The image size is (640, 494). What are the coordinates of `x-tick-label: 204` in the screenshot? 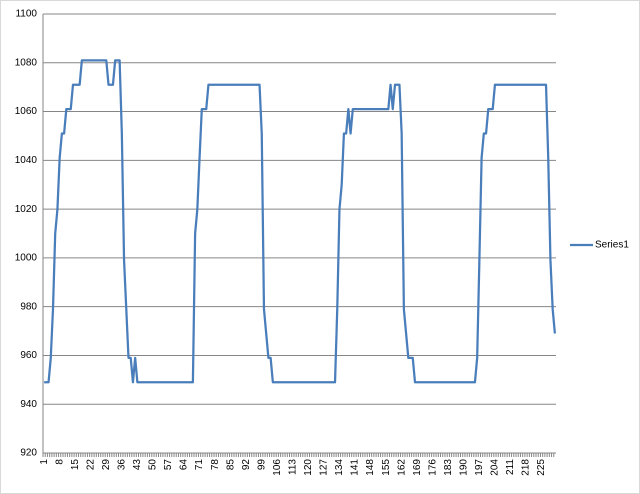 It's located at (495, 467).